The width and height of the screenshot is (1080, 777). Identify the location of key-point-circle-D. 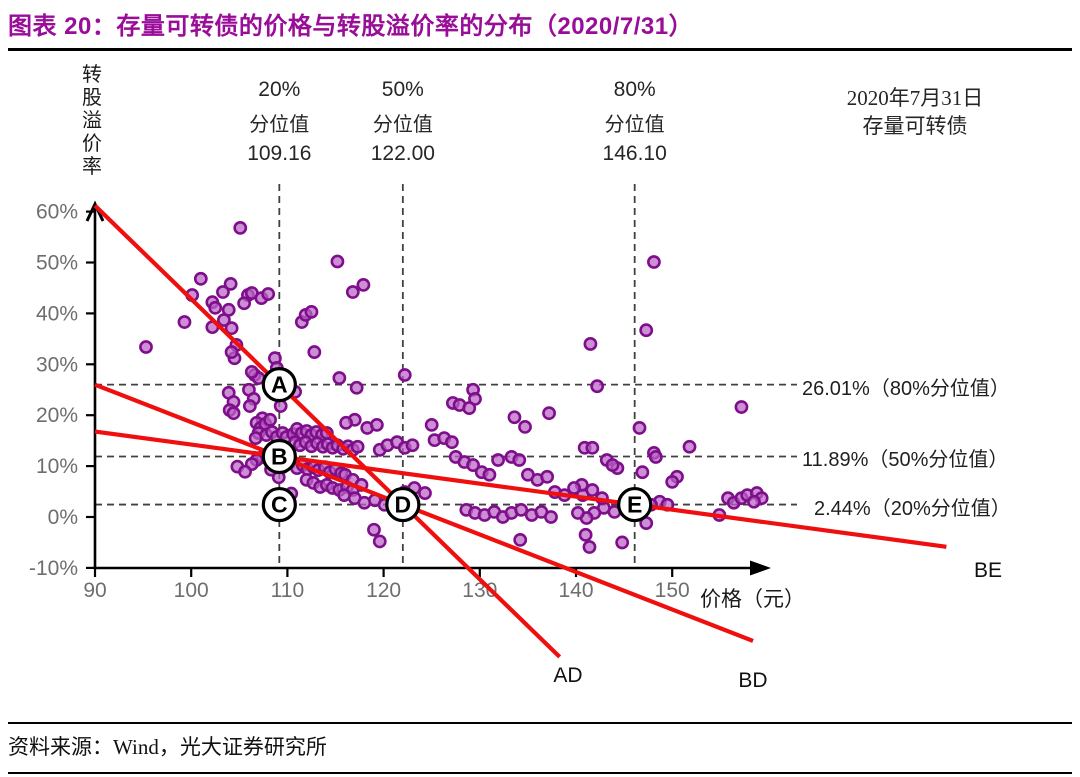
(403, 504).